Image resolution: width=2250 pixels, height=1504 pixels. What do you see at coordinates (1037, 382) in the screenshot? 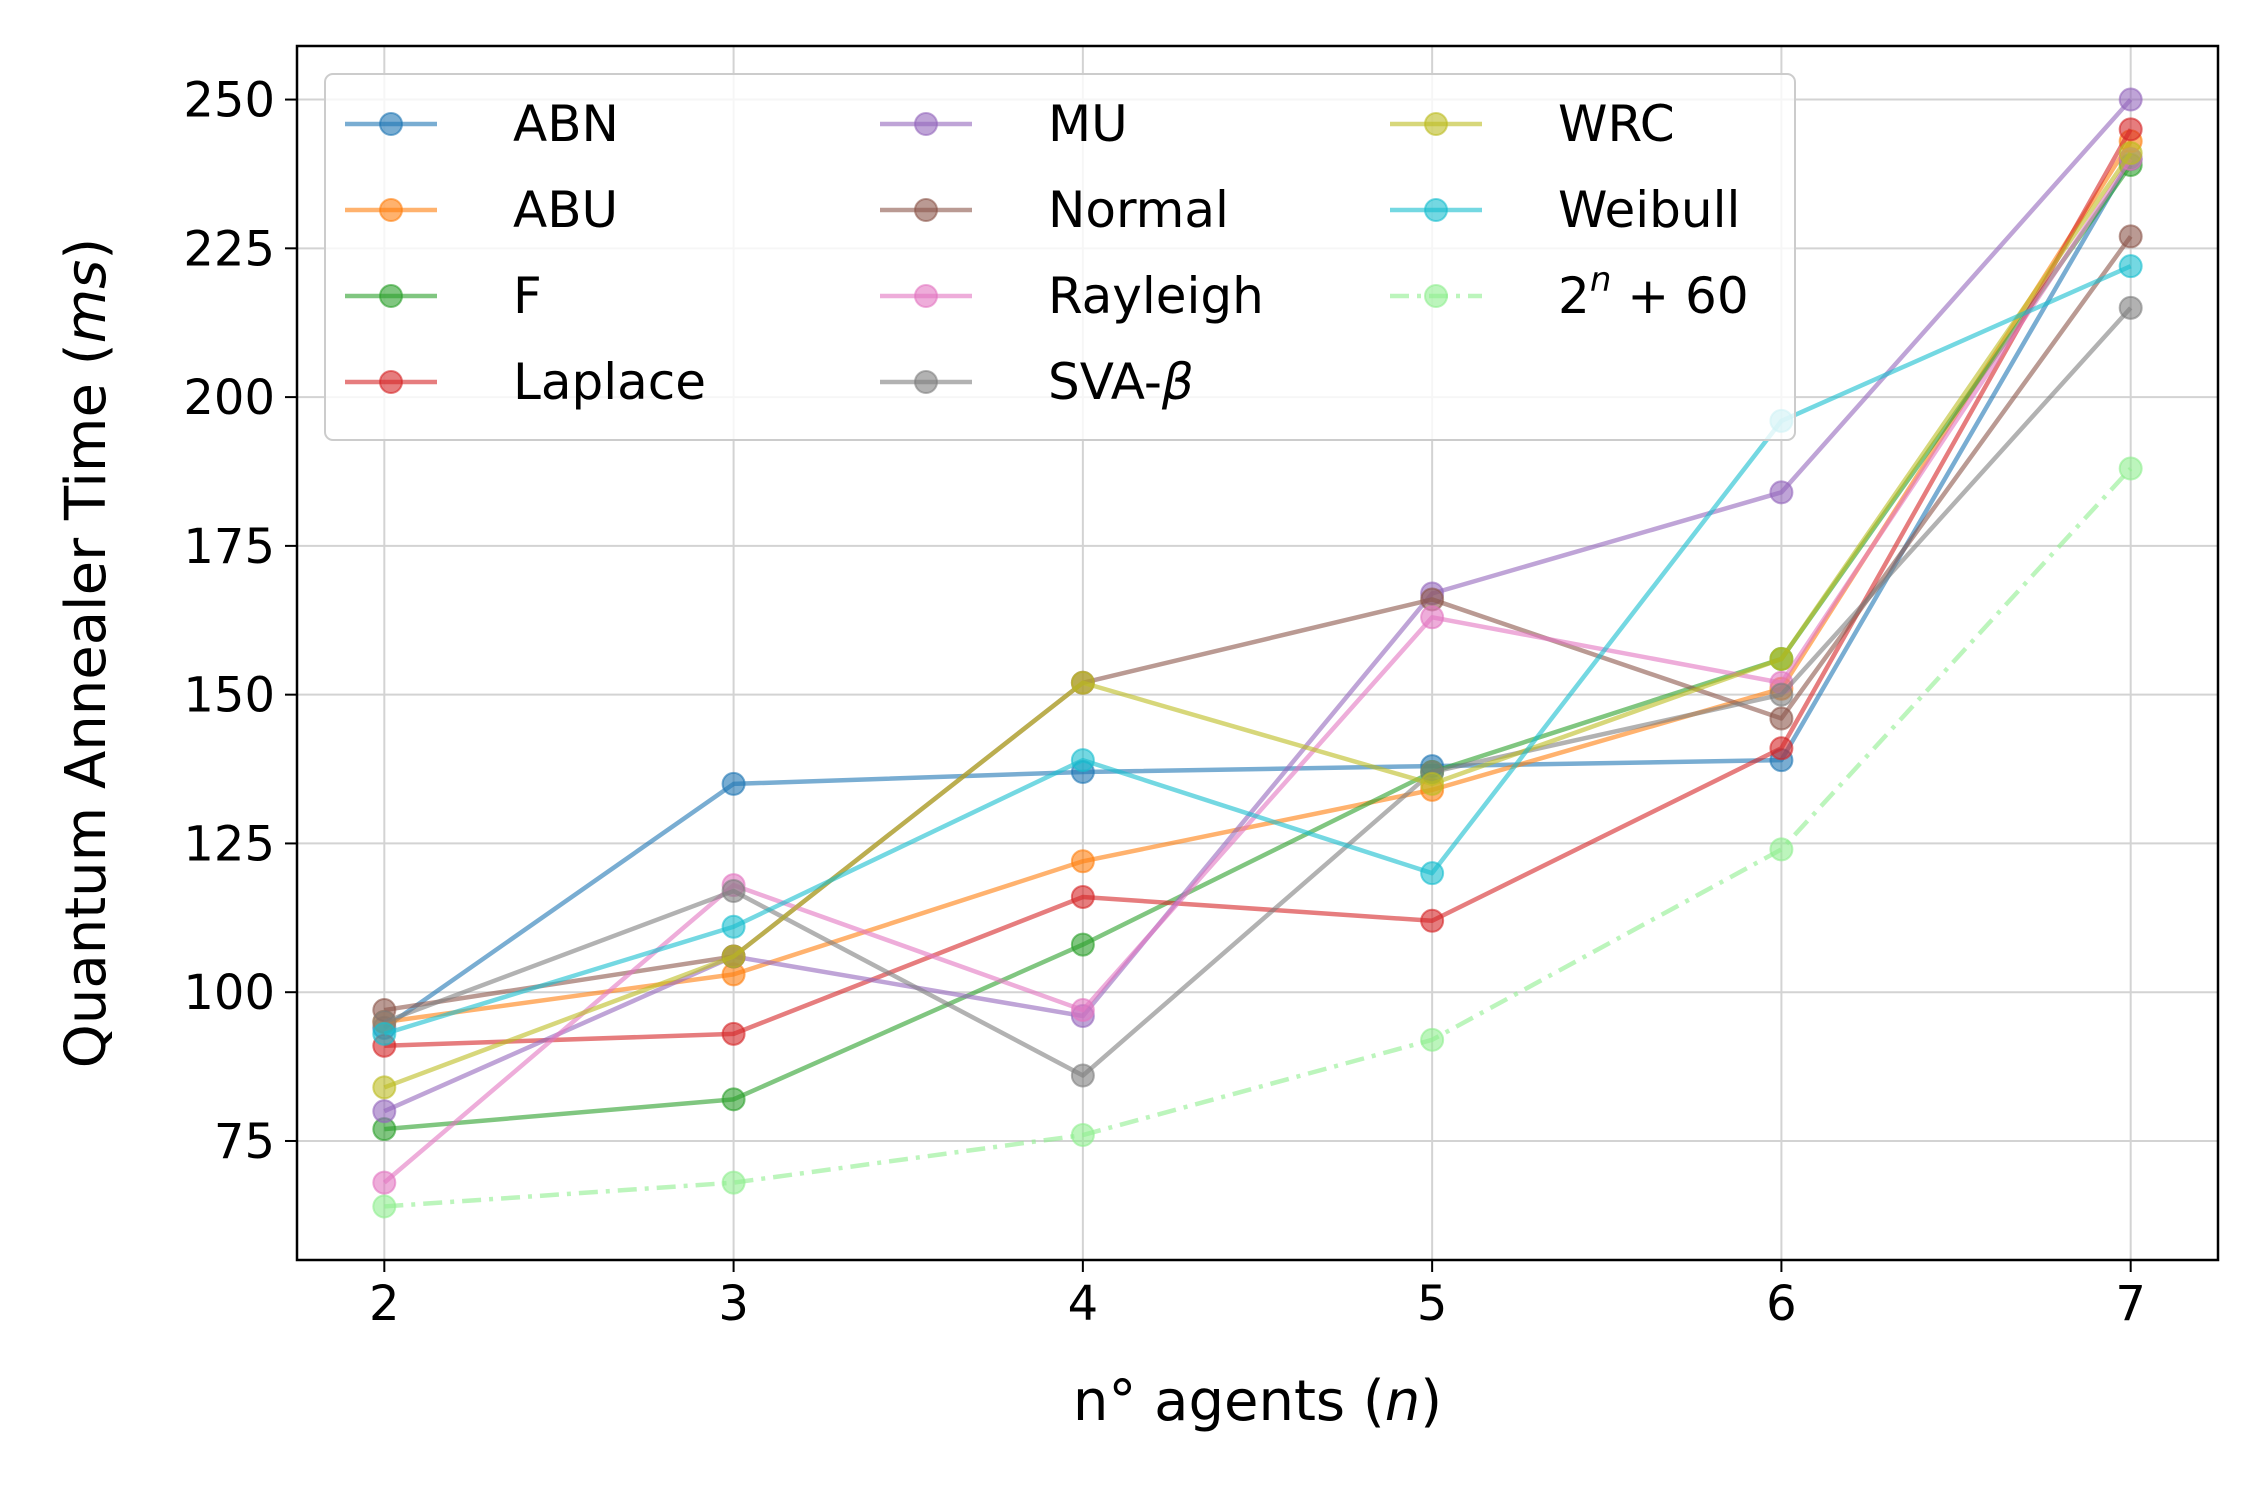
I see `legend-entry: SVA-β` at bounding box center [1037, 382].